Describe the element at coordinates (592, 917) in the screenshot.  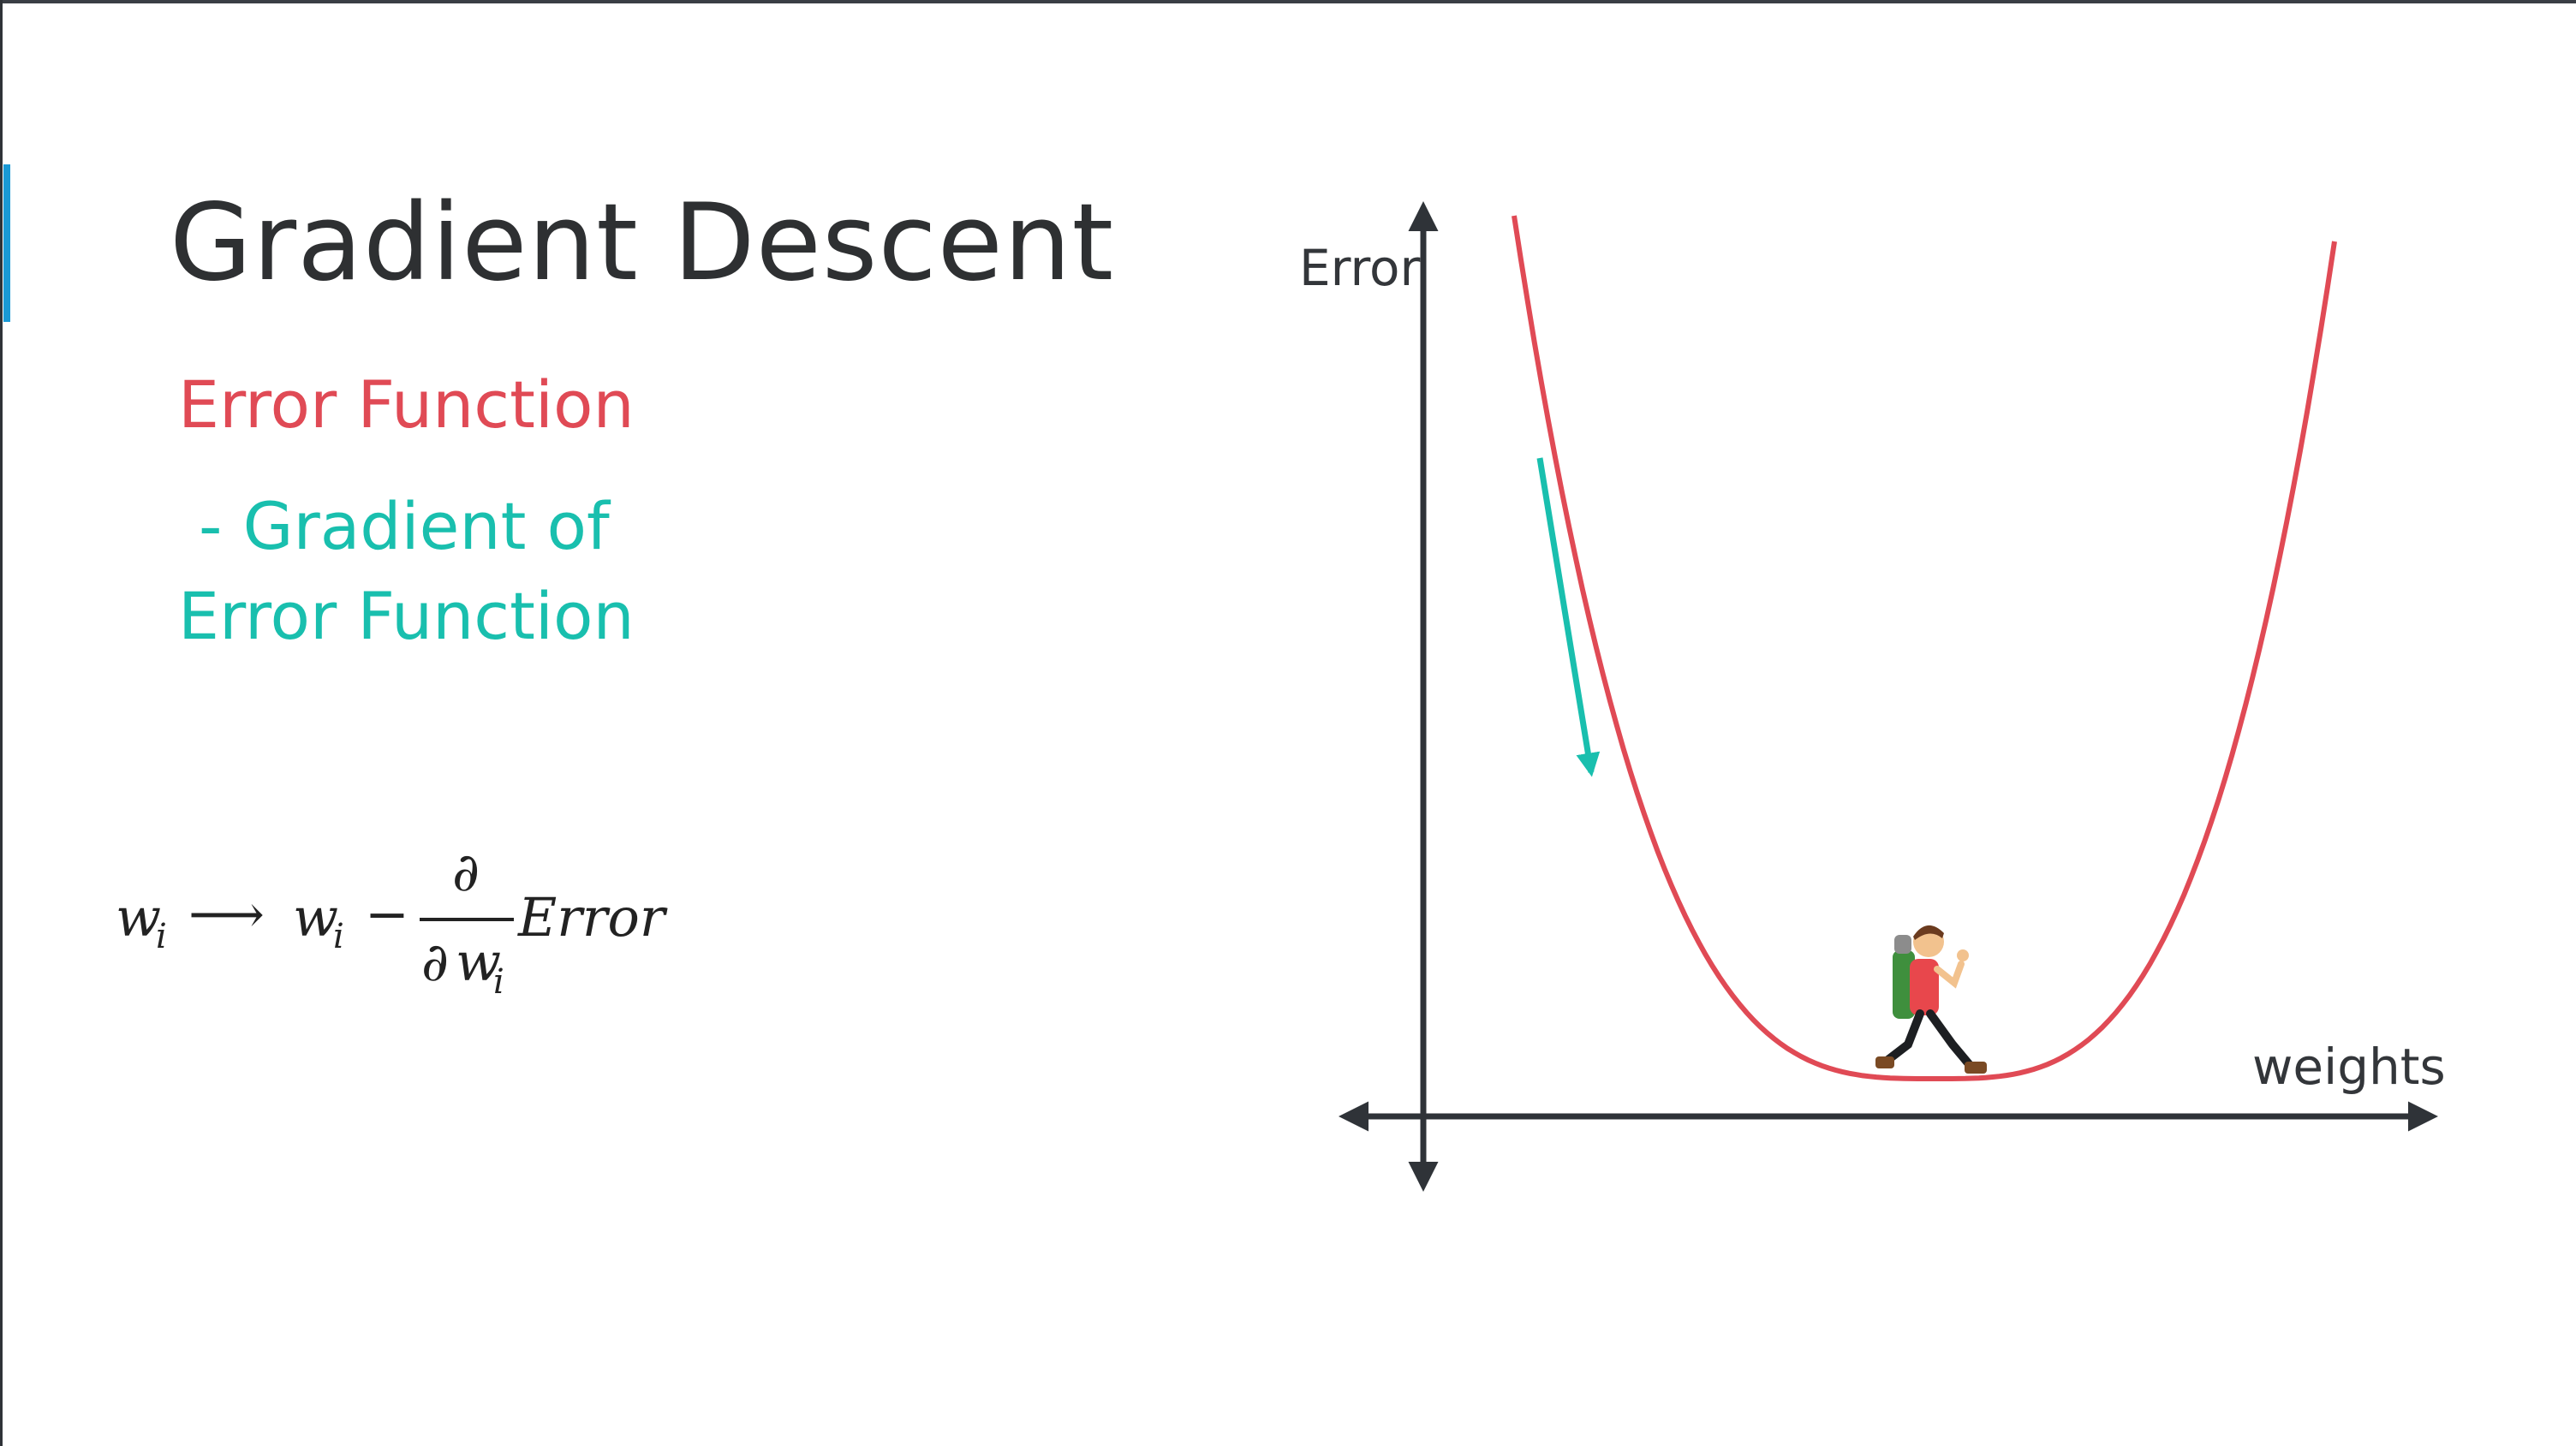
I see `formula-error: Error` at that location.